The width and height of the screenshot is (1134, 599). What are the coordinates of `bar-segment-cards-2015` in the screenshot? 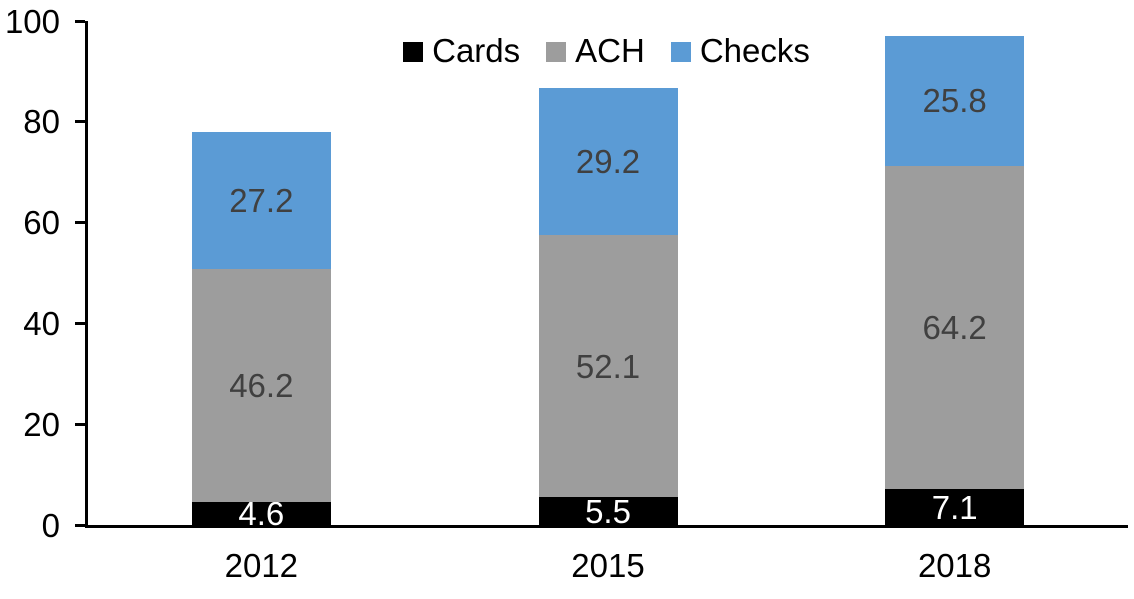 It's located at (608, 511).